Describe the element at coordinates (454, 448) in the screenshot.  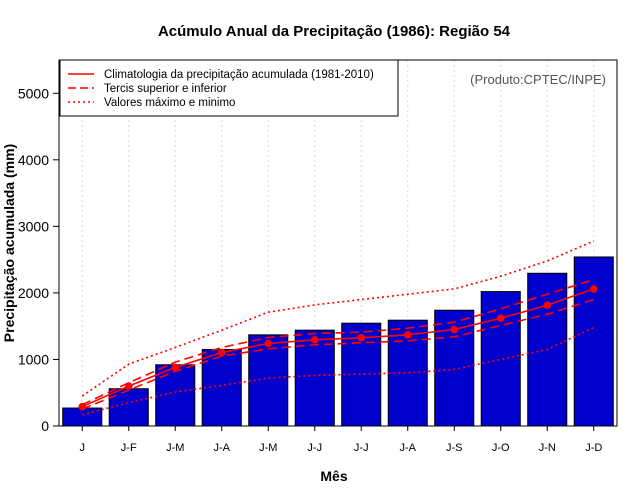
I see `x-tick-label: J-S` at that location.